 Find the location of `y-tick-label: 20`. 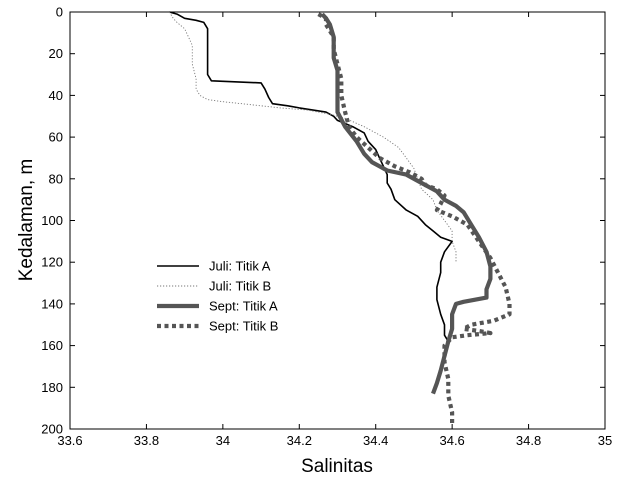

y-tick-label: 20 is located at coordinates (56, 53).